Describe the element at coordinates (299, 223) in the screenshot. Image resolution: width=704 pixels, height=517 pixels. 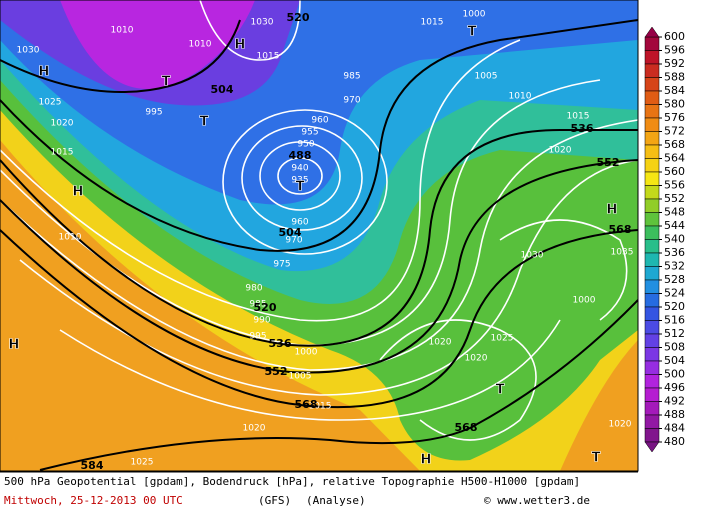
I see `isobar-label: 960` at that location.